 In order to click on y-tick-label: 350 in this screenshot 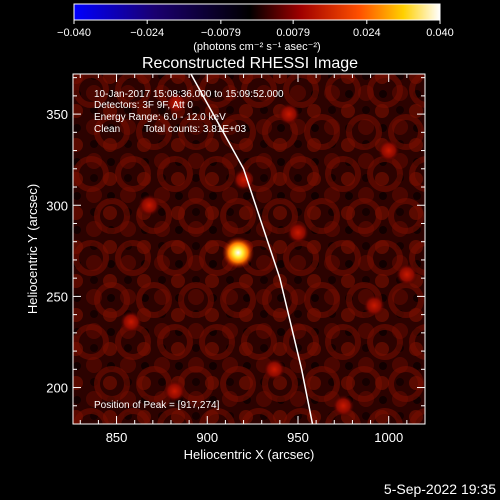, I will do `click(57, 114)`.